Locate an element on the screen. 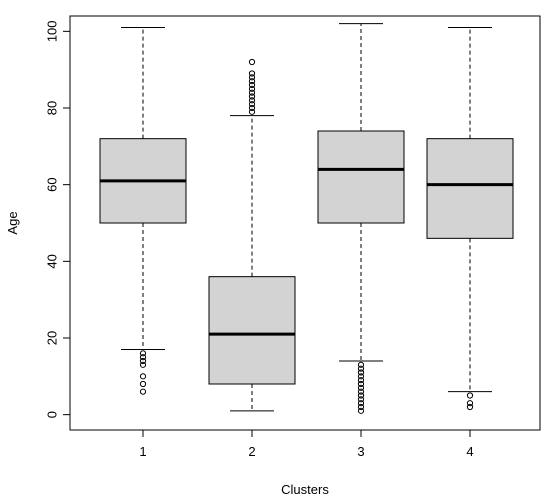 The image size is (550, 504). y-tick-label: 100 is located at coordinates (52, 31).